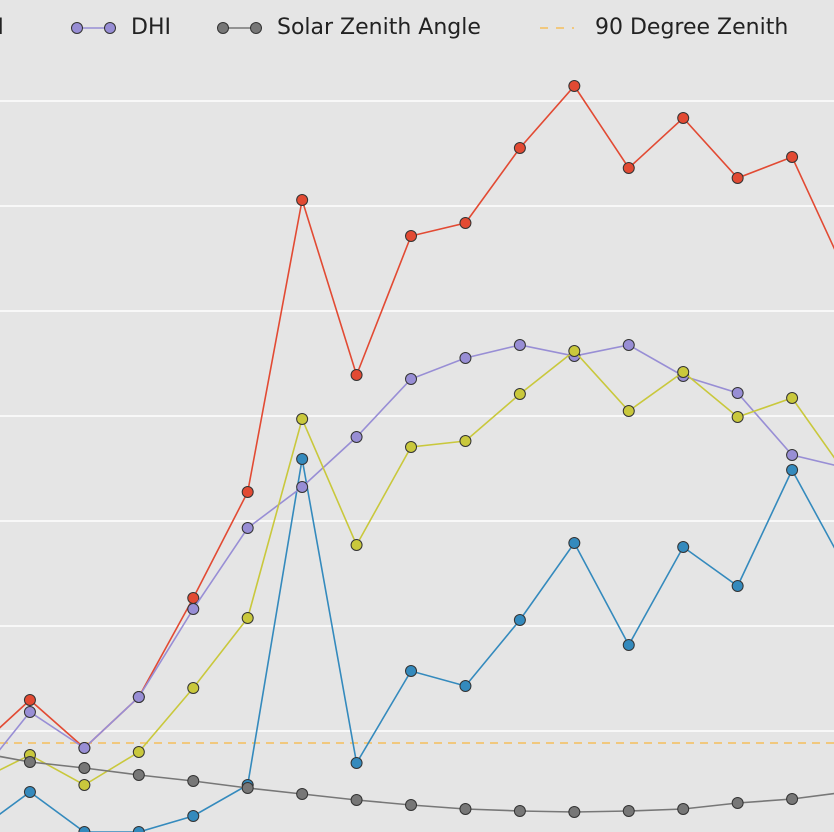 The image size is (834, 832). What do you see at coordinates (691, 27) in the screenshot?
I see `legend-label: 90 Degree Zenith` at bounding box center [691, 27].